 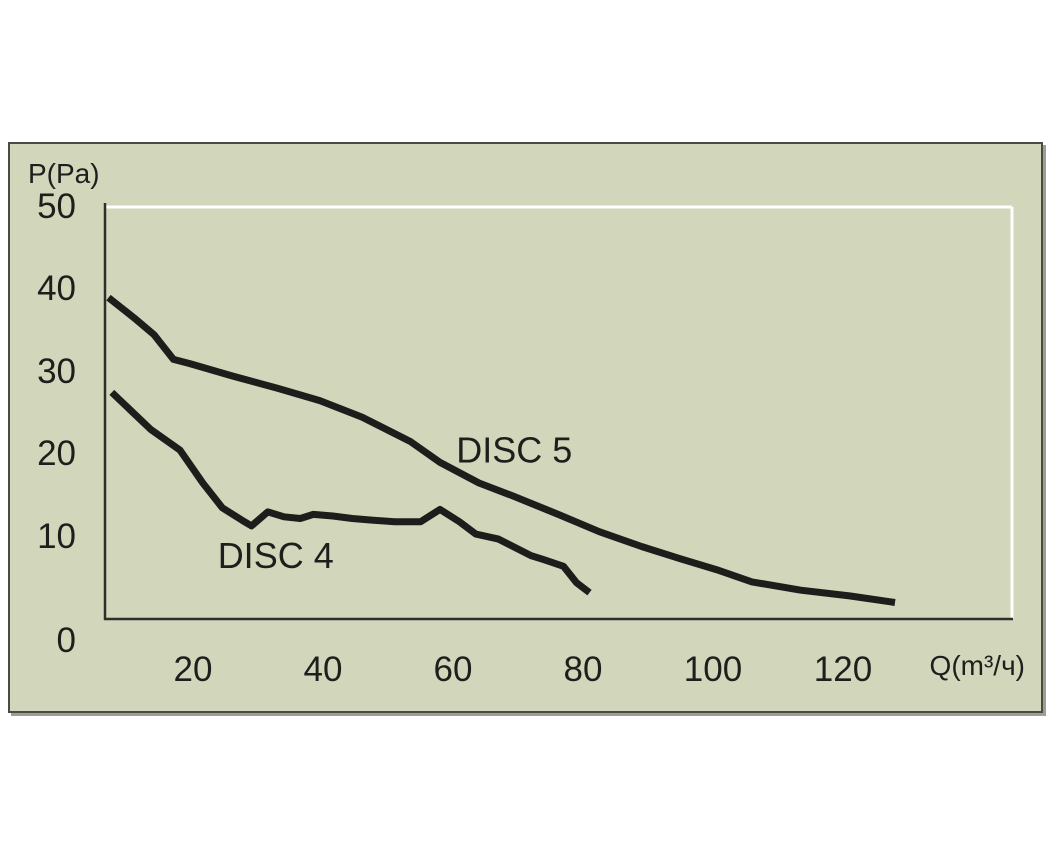 What do you see at coordinates (66, 640) in the screenshot?
I see `y-tick-label-0: 0` at bounding box center [66, 640].